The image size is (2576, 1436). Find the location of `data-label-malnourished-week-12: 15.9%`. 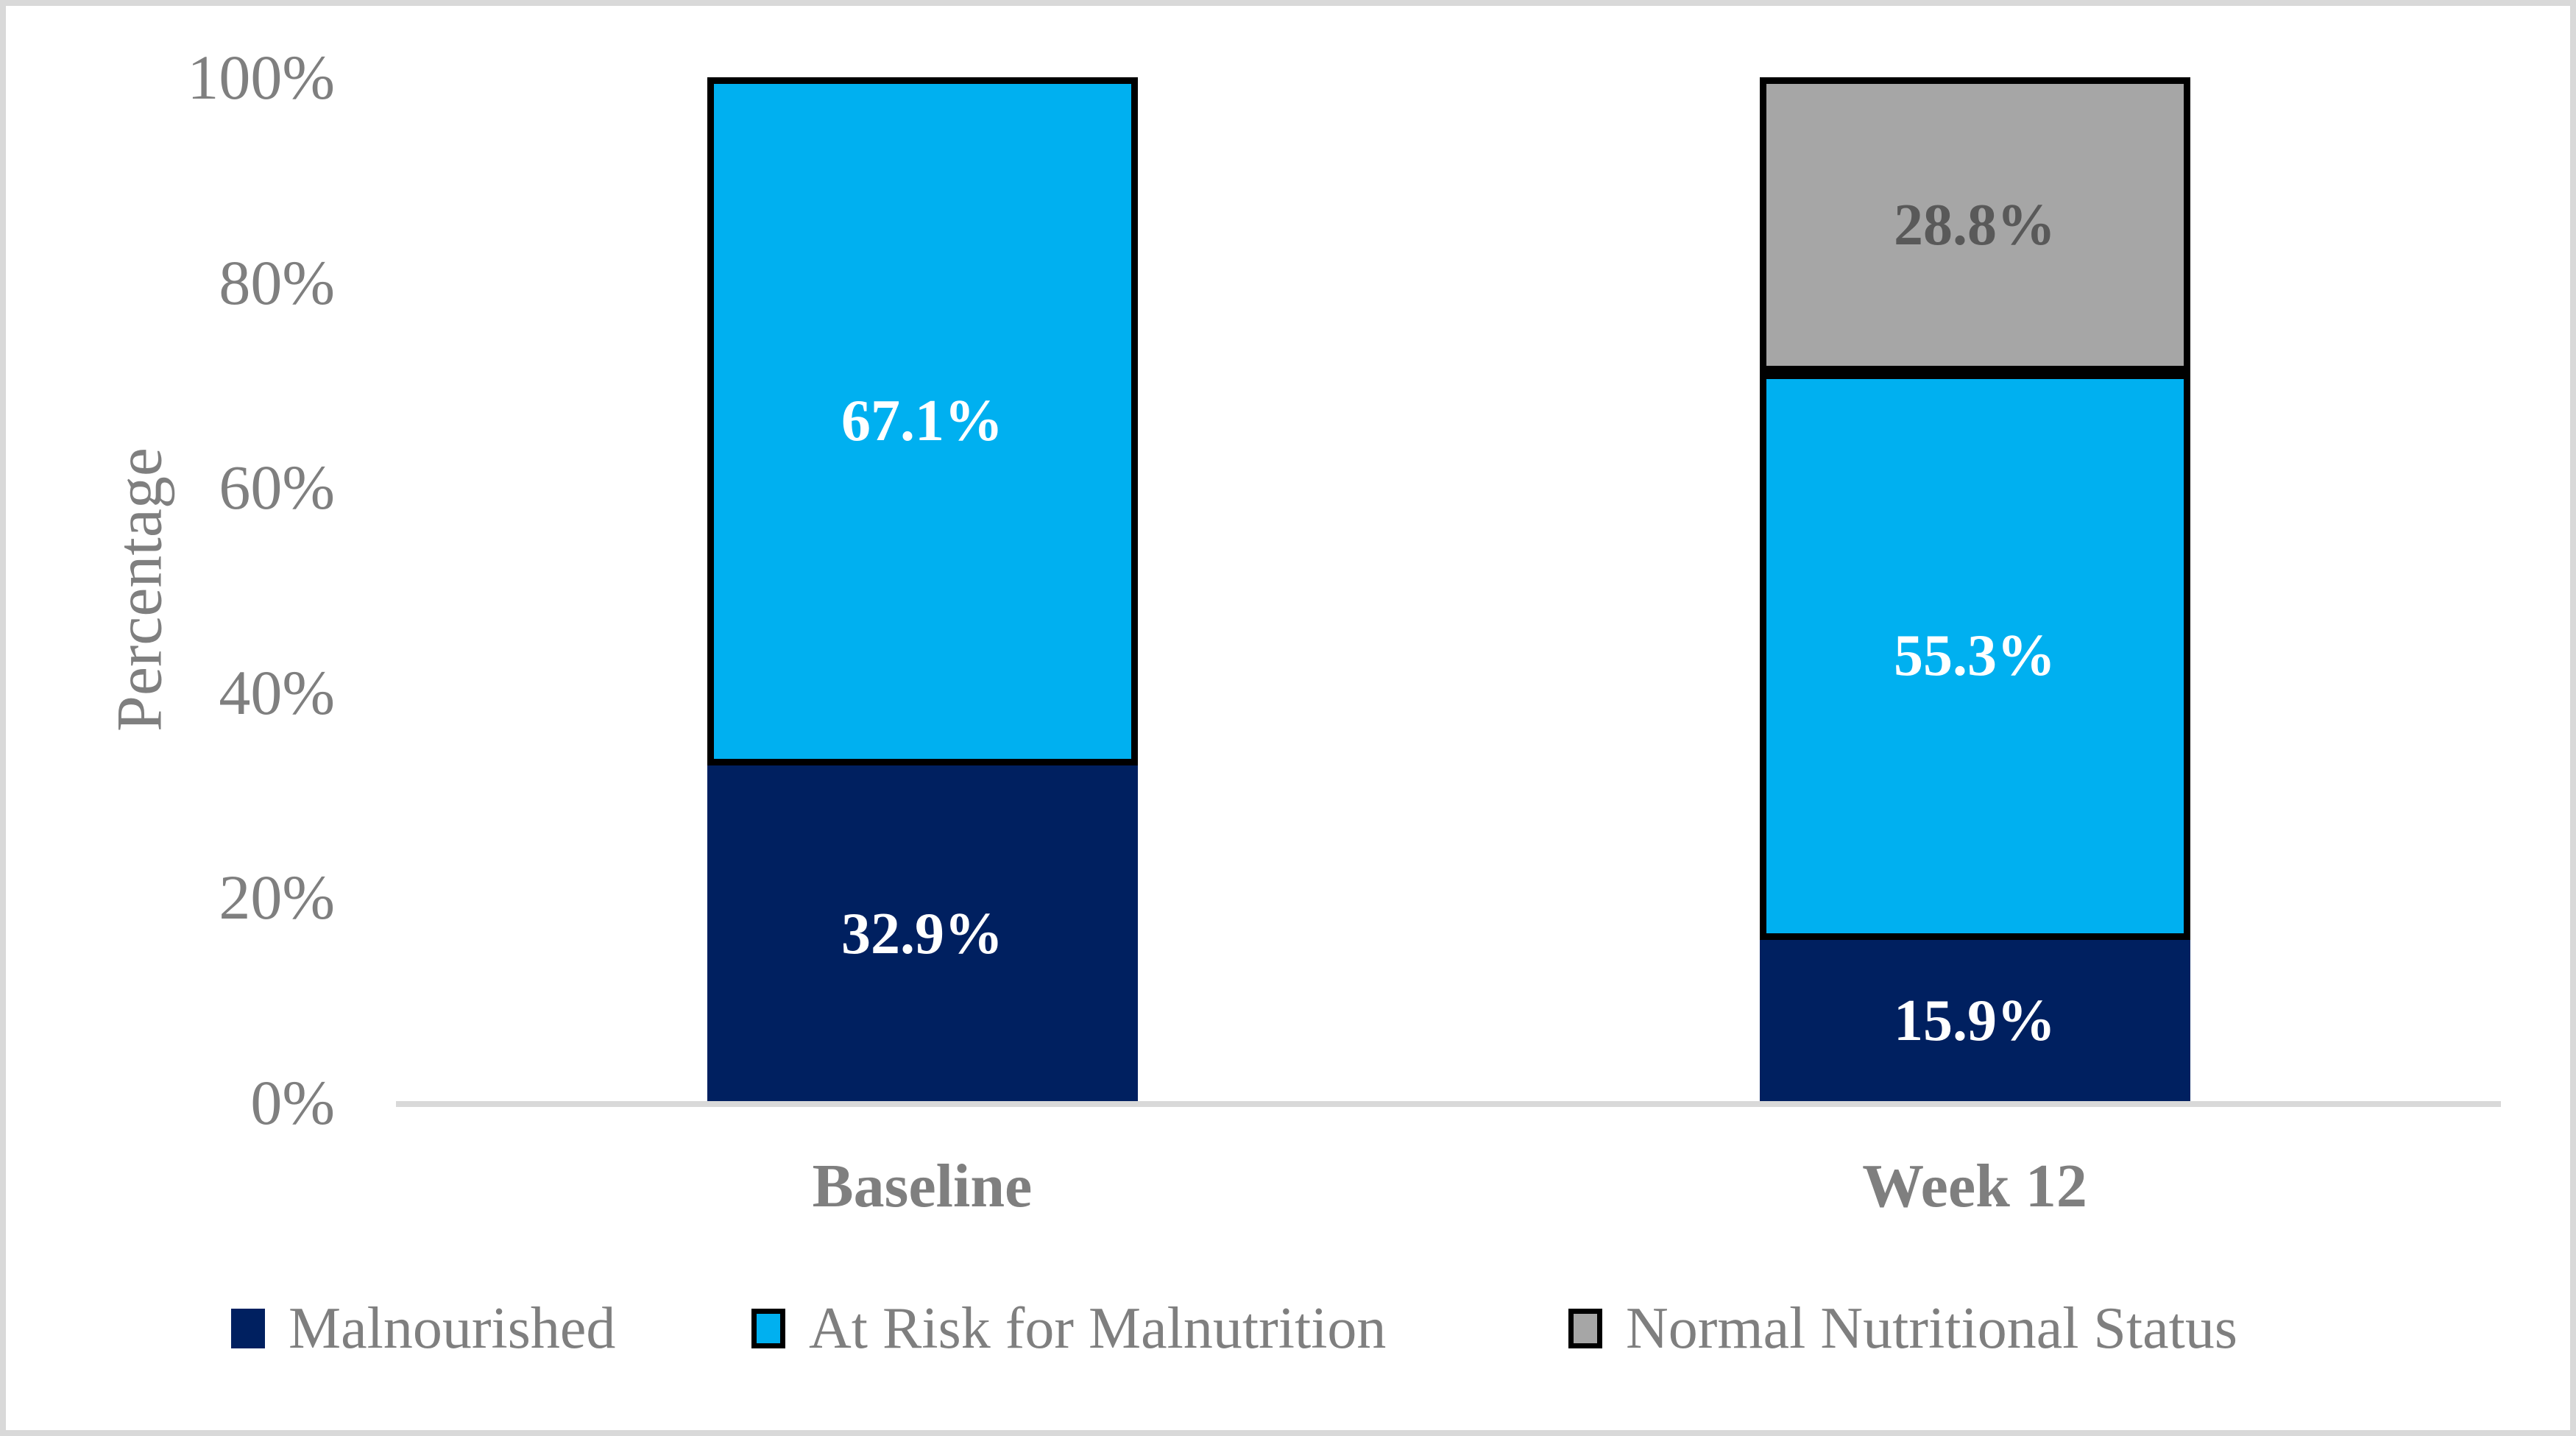

data-label-malnourished-week-12: 15.9% is located at coordinates (1975, 1021).